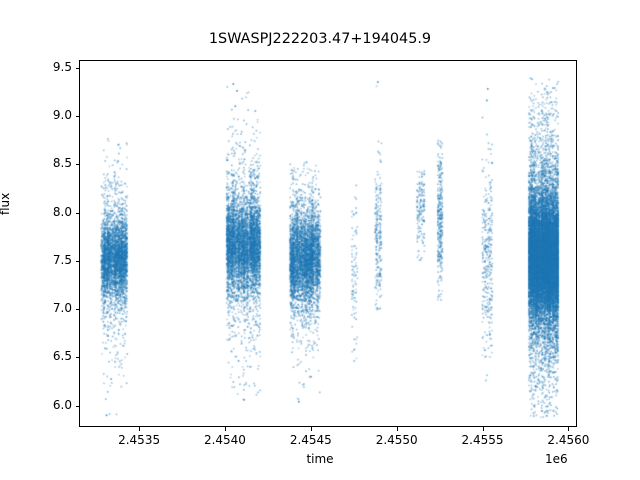 Image resolution: width=640 pixels, height=480 pixels. What do you see at coordinates (62, 308) in the screenshot?
I see `y-tick-label: 7.0` at bounding box center [62, 308].